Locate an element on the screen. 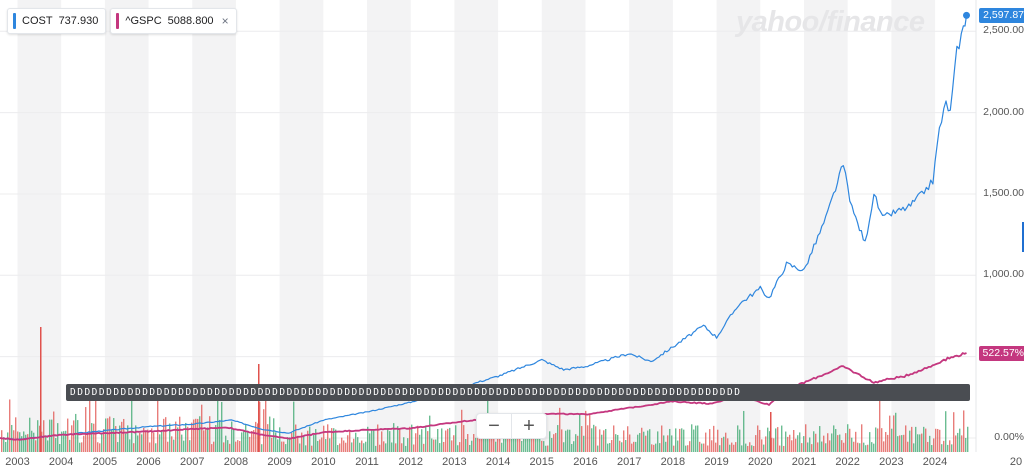 This screenshot has height=472, width=1024. scroll-handle is located at coordinates (1023, 237).